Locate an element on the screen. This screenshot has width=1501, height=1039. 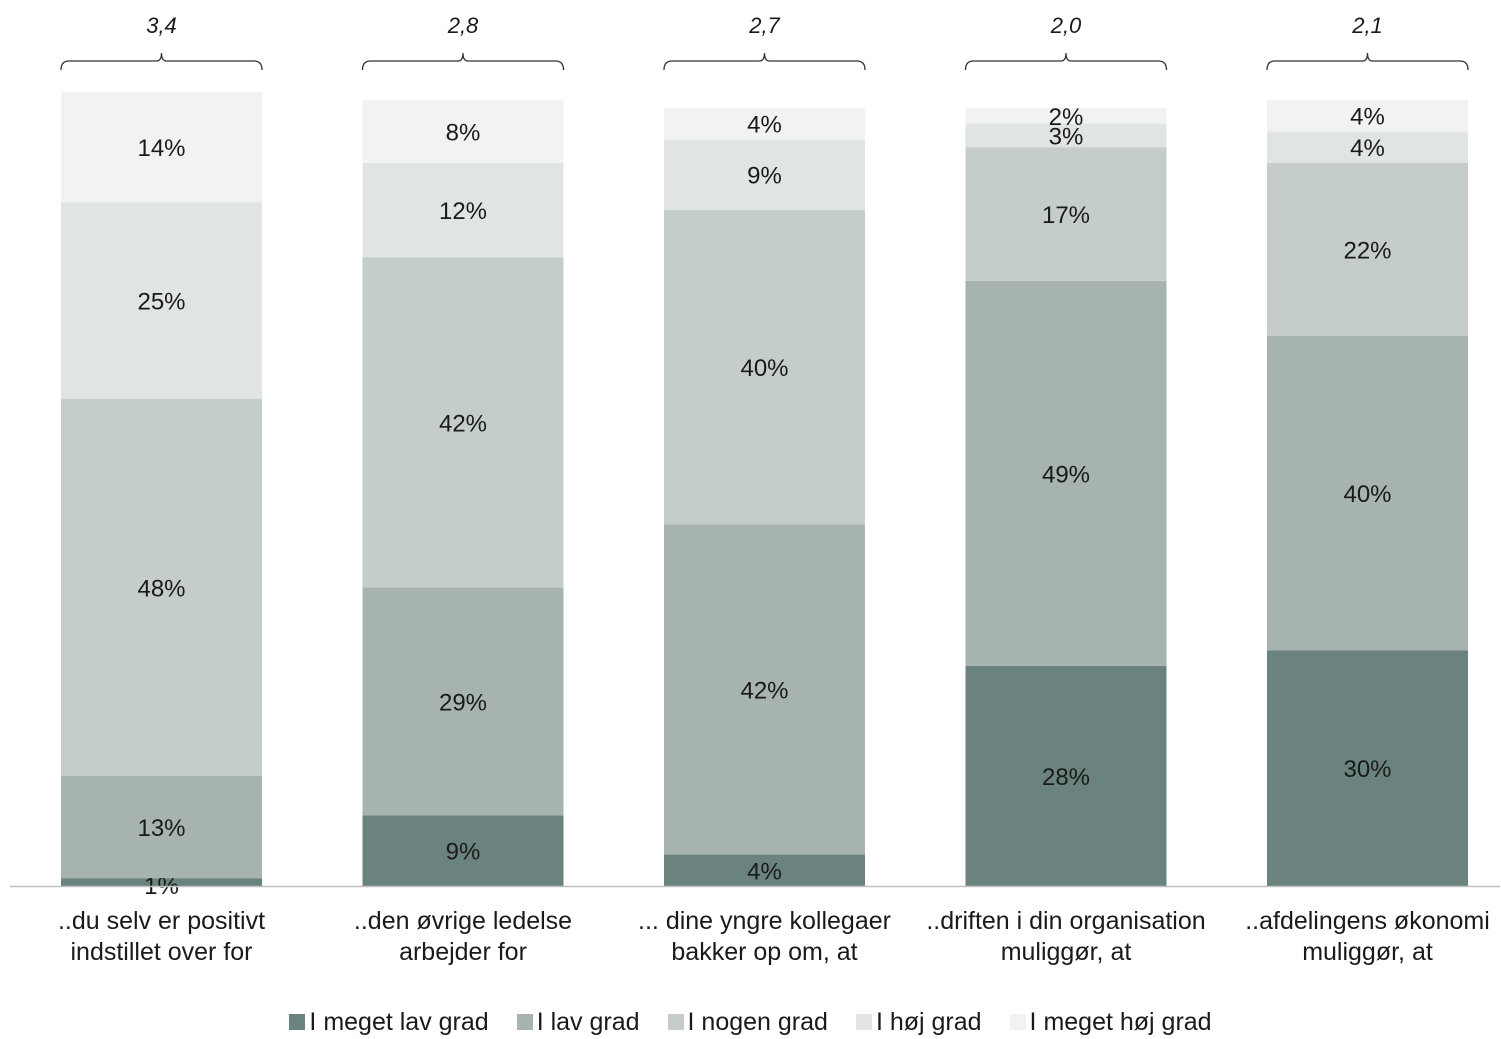
category-label-line: ..afdelingens økonomi is located at coordinates (1367, 921).